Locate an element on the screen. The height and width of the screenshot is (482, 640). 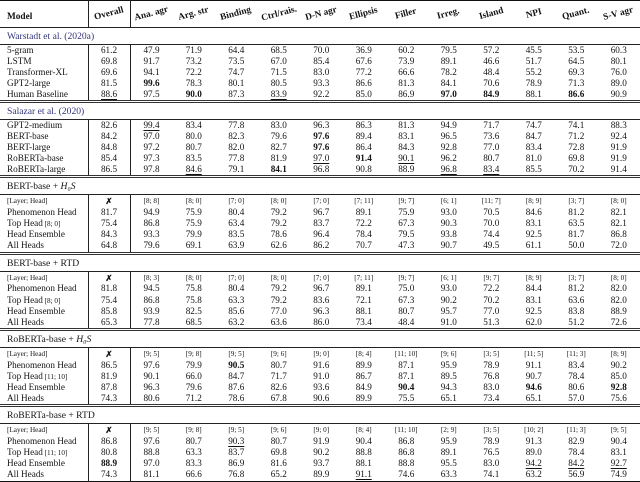
section-title-text: RoBERTa-base + is located at coordinates (41, 339).